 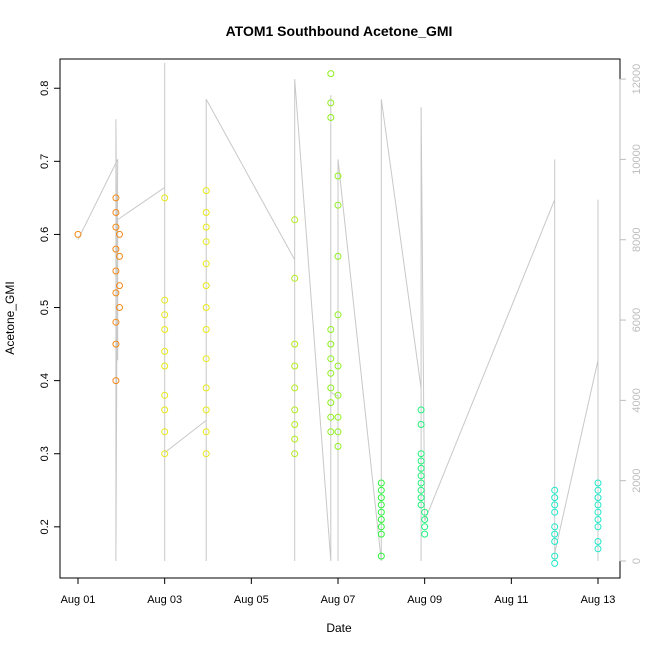 What do you see at coordinates (511, 600) in the screenshot?
I see `x-tick-label: Aug 11` at bounding box center [511, 600].